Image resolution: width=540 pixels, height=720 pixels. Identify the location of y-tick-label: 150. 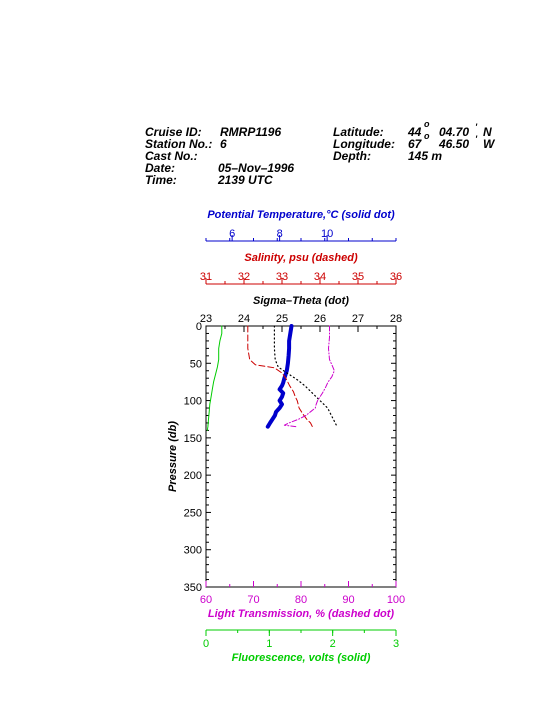
(193, 439).